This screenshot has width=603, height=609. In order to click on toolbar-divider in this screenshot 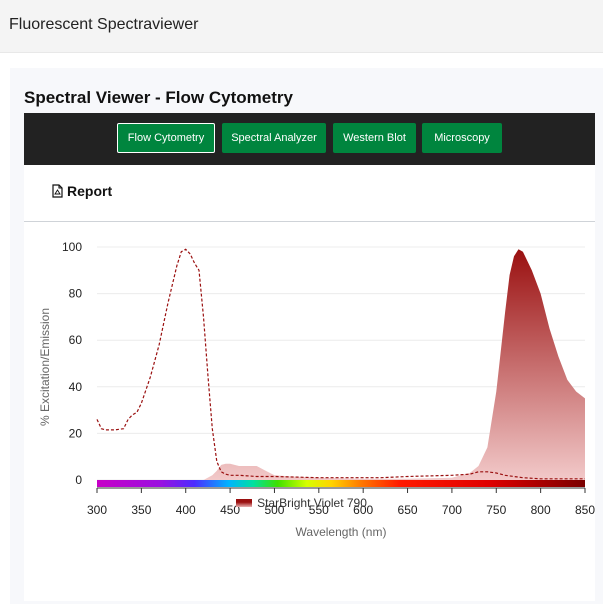, I will do `click(309, 221)`.